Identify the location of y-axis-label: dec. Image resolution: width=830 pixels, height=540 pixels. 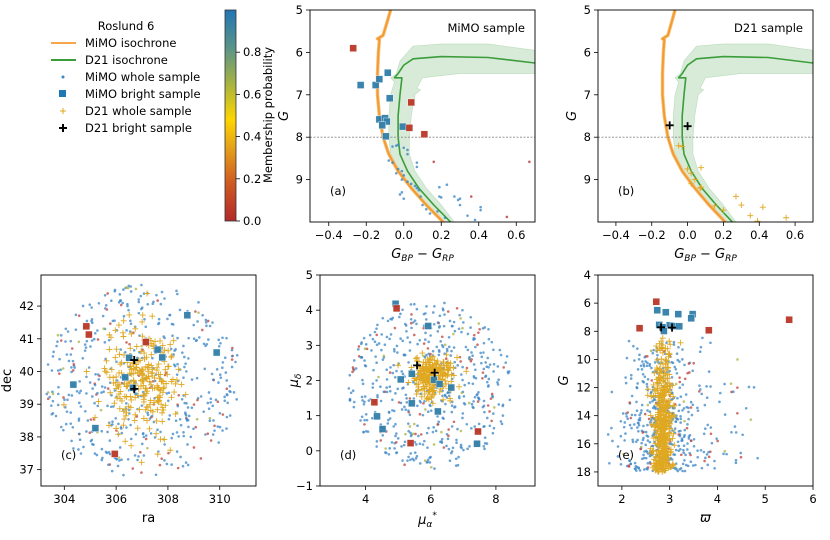
(7, 380).